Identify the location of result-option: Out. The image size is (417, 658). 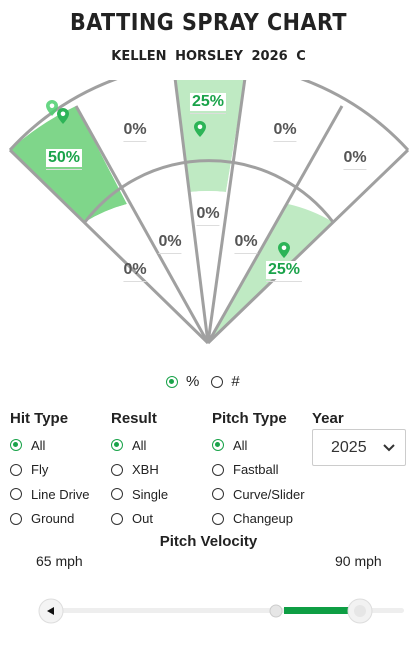
(139, 519).